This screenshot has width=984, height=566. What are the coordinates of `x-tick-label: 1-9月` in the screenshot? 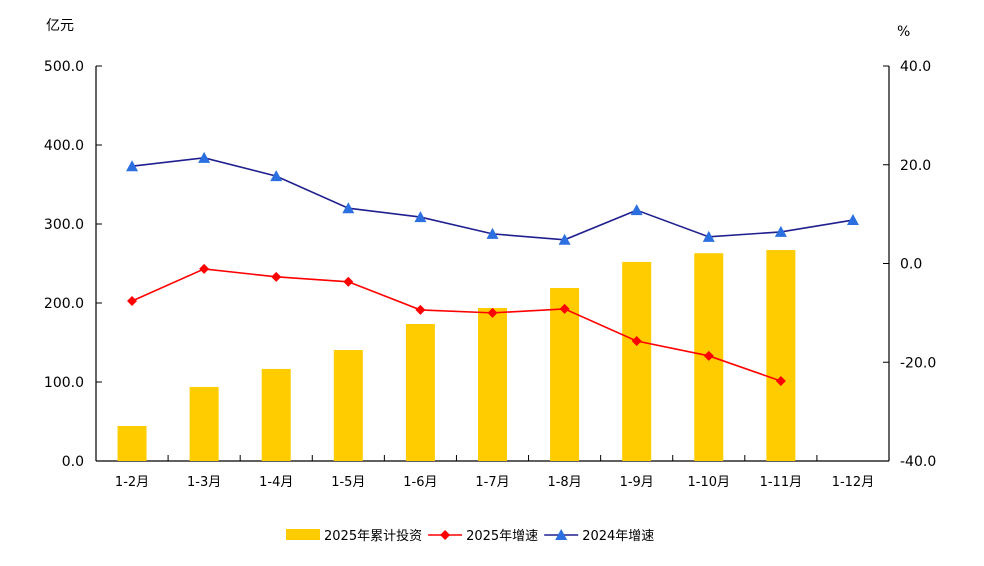 It's located at (637, 482).